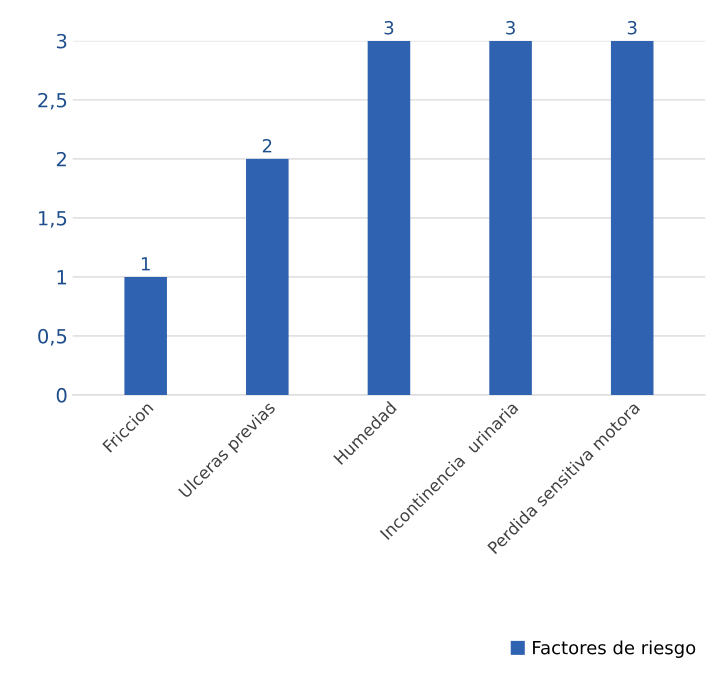  What do you see at coordinates (52, 101) in the screenshot?
I see `y-tick-label: 2,5` at bounding box center [52, 101].